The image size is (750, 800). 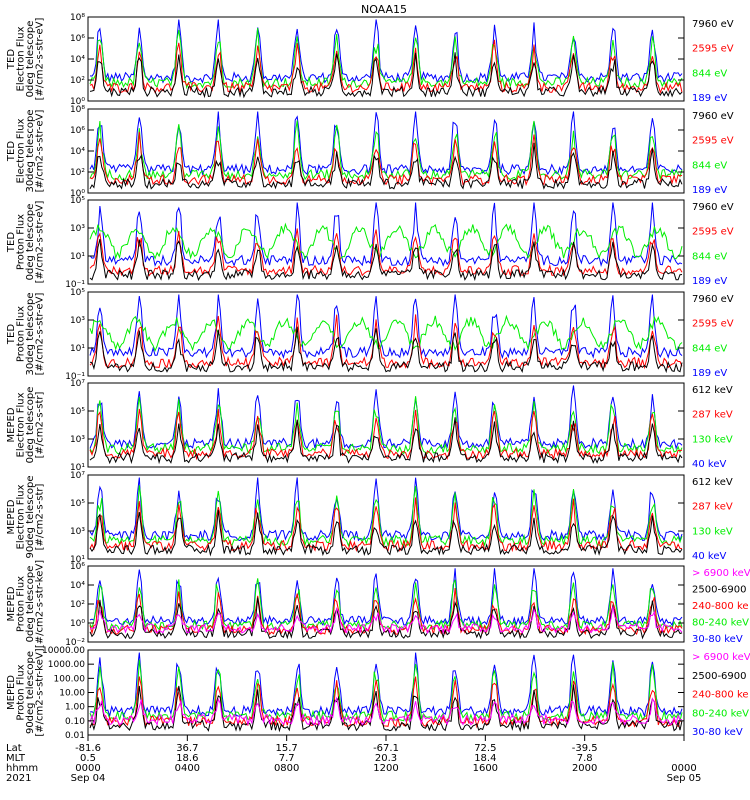 What do you see at coordinates (709, 165) in the screenshot?
I see `legend-item: 844 eV` at bounding box center [709, 165].